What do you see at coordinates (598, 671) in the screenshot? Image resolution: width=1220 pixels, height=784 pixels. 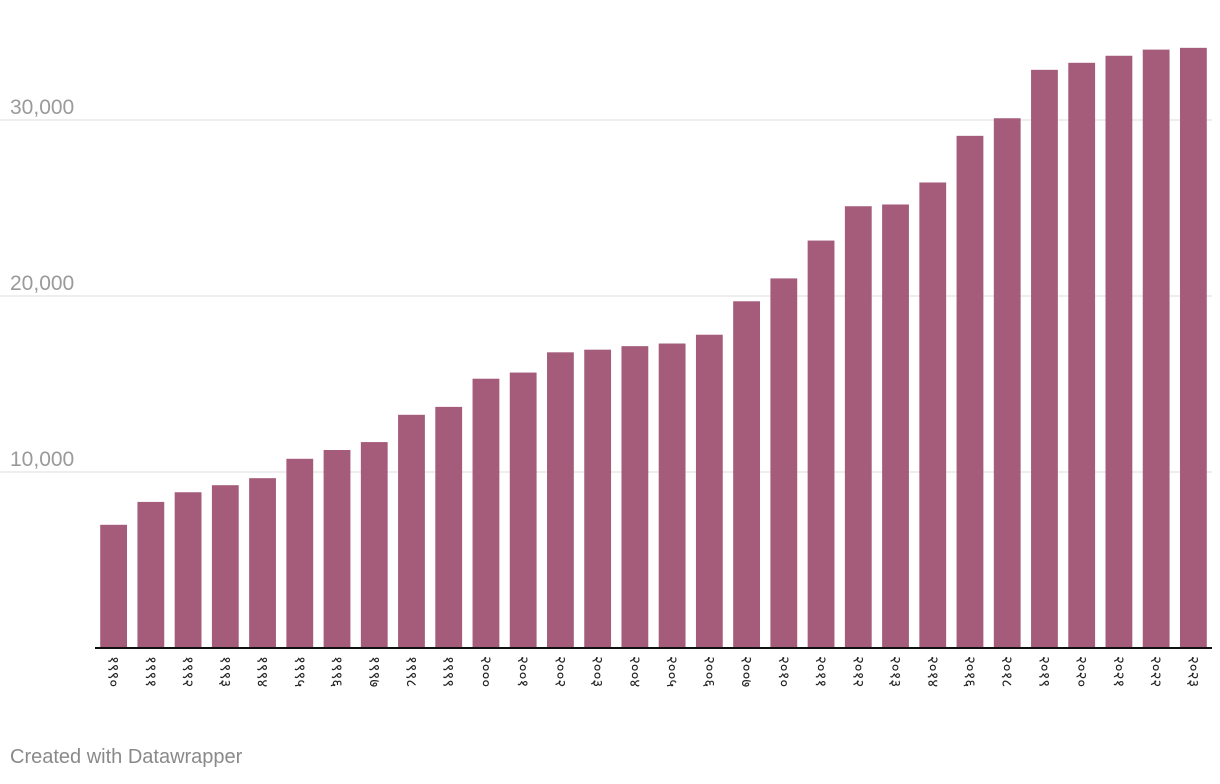 I see `x-tick-label: २००३` at bounding box center [598, 671].